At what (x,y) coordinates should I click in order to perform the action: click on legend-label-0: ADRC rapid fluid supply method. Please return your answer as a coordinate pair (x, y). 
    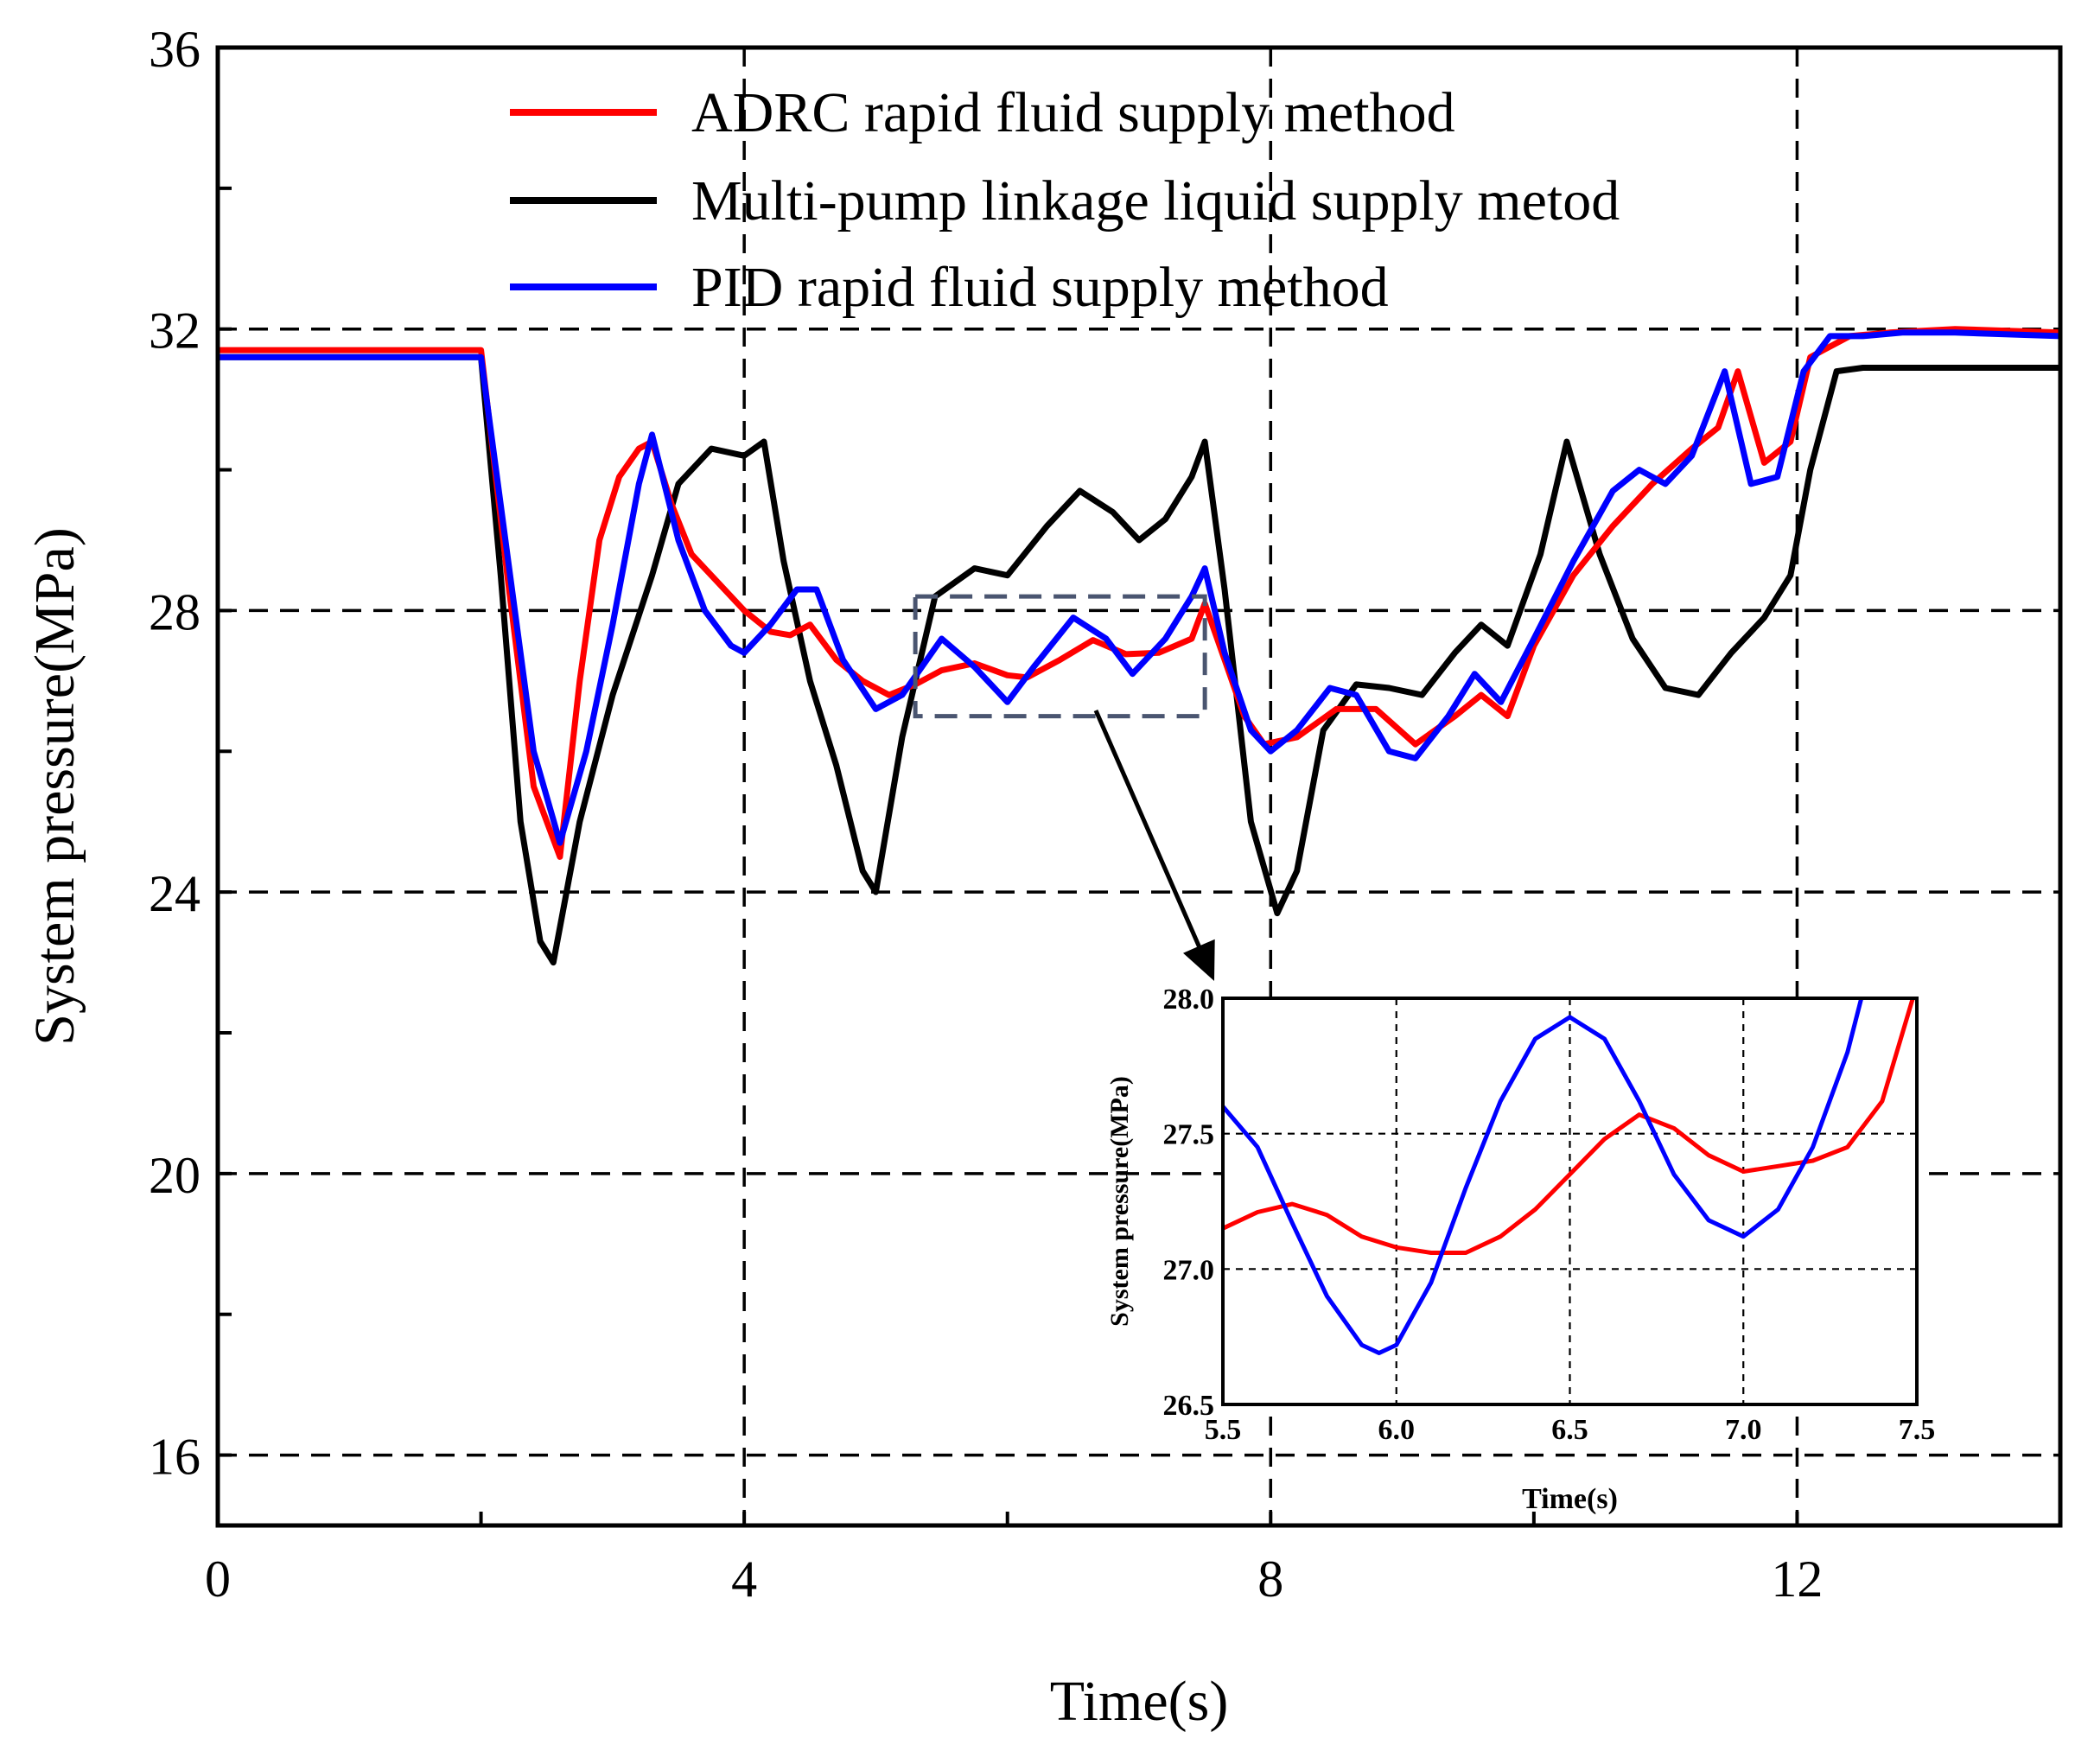
    Looking at the image, I should click on (1073, 113).